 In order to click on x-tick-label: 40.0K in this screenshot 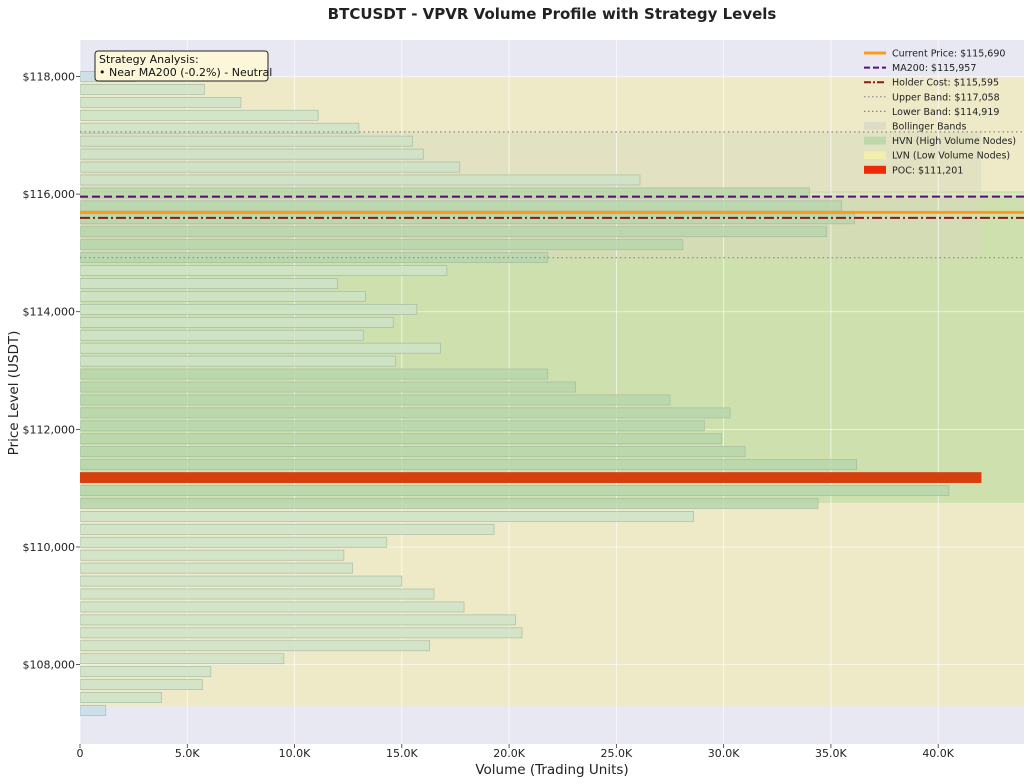, I will do `click(938, 753)`.